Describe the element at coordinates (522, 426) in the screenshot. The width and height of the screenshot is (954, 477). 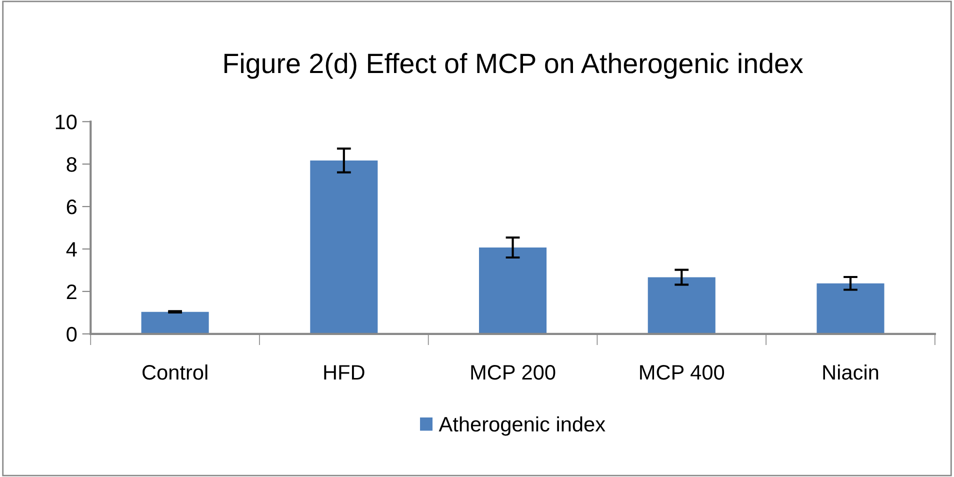
I see `legend-label: Atherogenic index` at that location.